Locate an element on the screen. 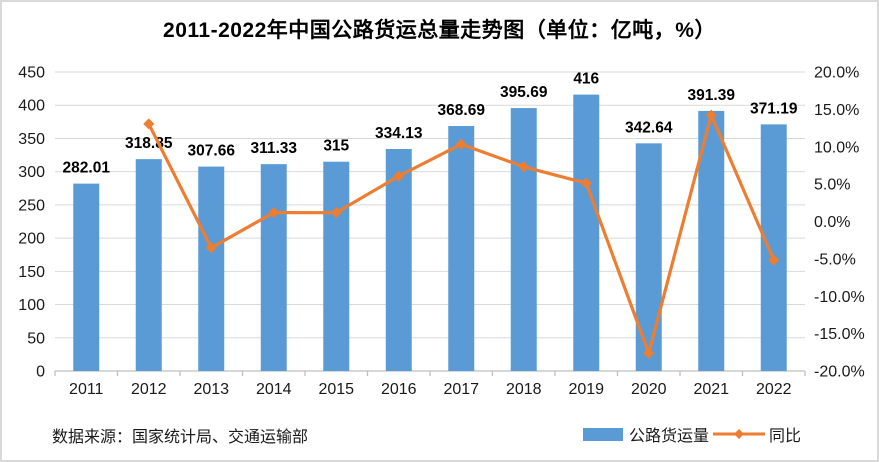 Image resolution: width=879 pixels, height=462 pixels. source-note: 数据来源：国家统计局、交通运输部 is located at coordinates (180, 437).